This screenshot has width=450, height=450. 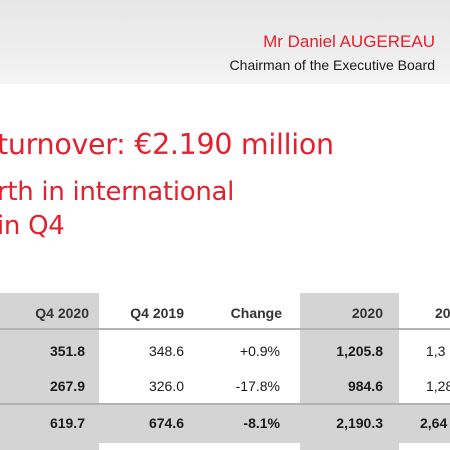 What do you see at coordinates (436, 351) in the screenshot?
I see `table-cell: 1,3` at bounding box center [436, 351].